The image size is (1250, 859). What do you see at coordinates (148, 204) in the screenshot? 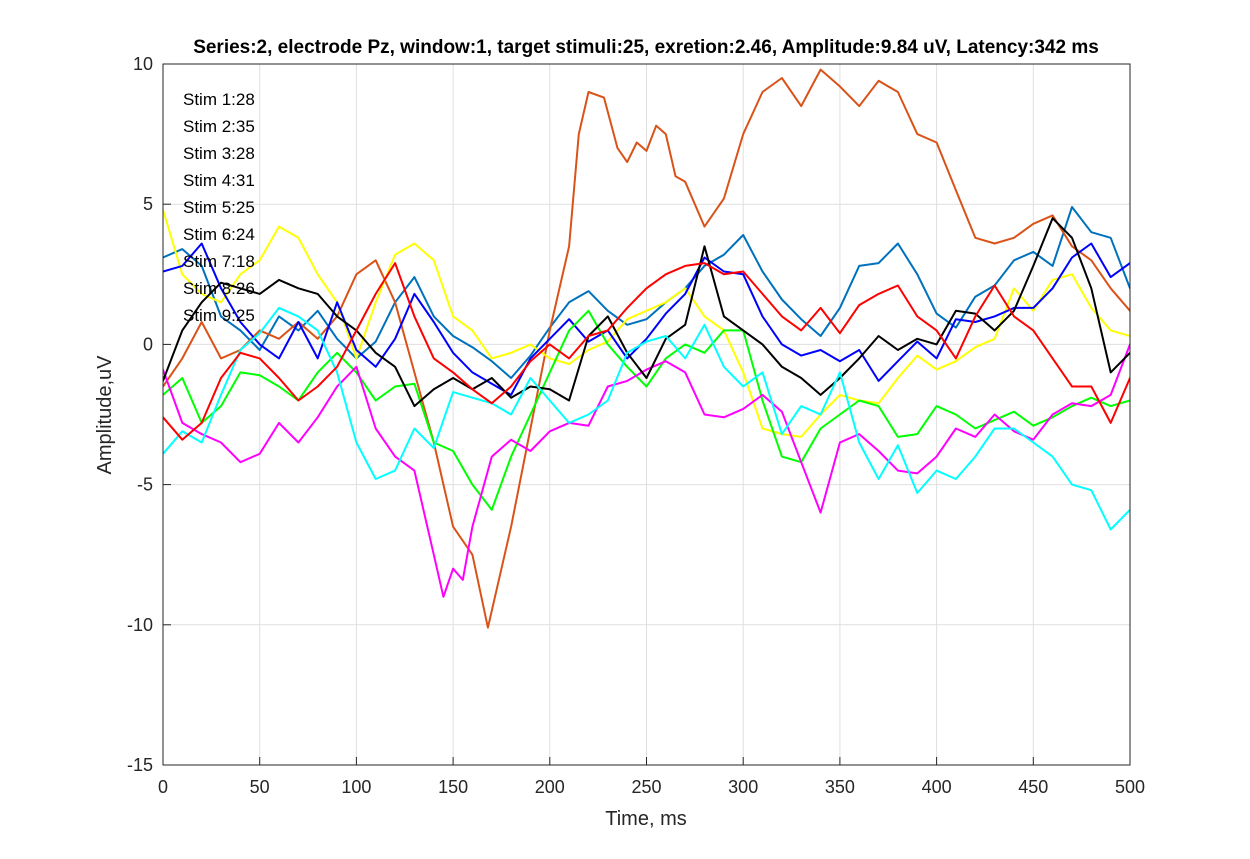
I see `y-tick-label: 5` at bounding box center [148, 204].